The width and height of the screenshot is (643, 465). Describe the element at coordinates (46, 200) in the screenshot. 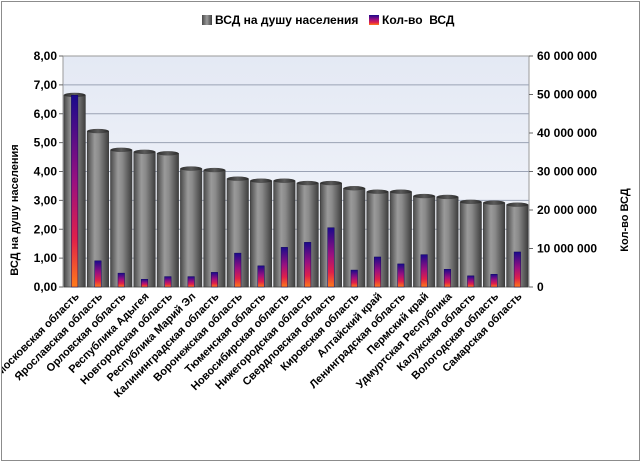

I see `left-tick-label: 3,00` at that location.